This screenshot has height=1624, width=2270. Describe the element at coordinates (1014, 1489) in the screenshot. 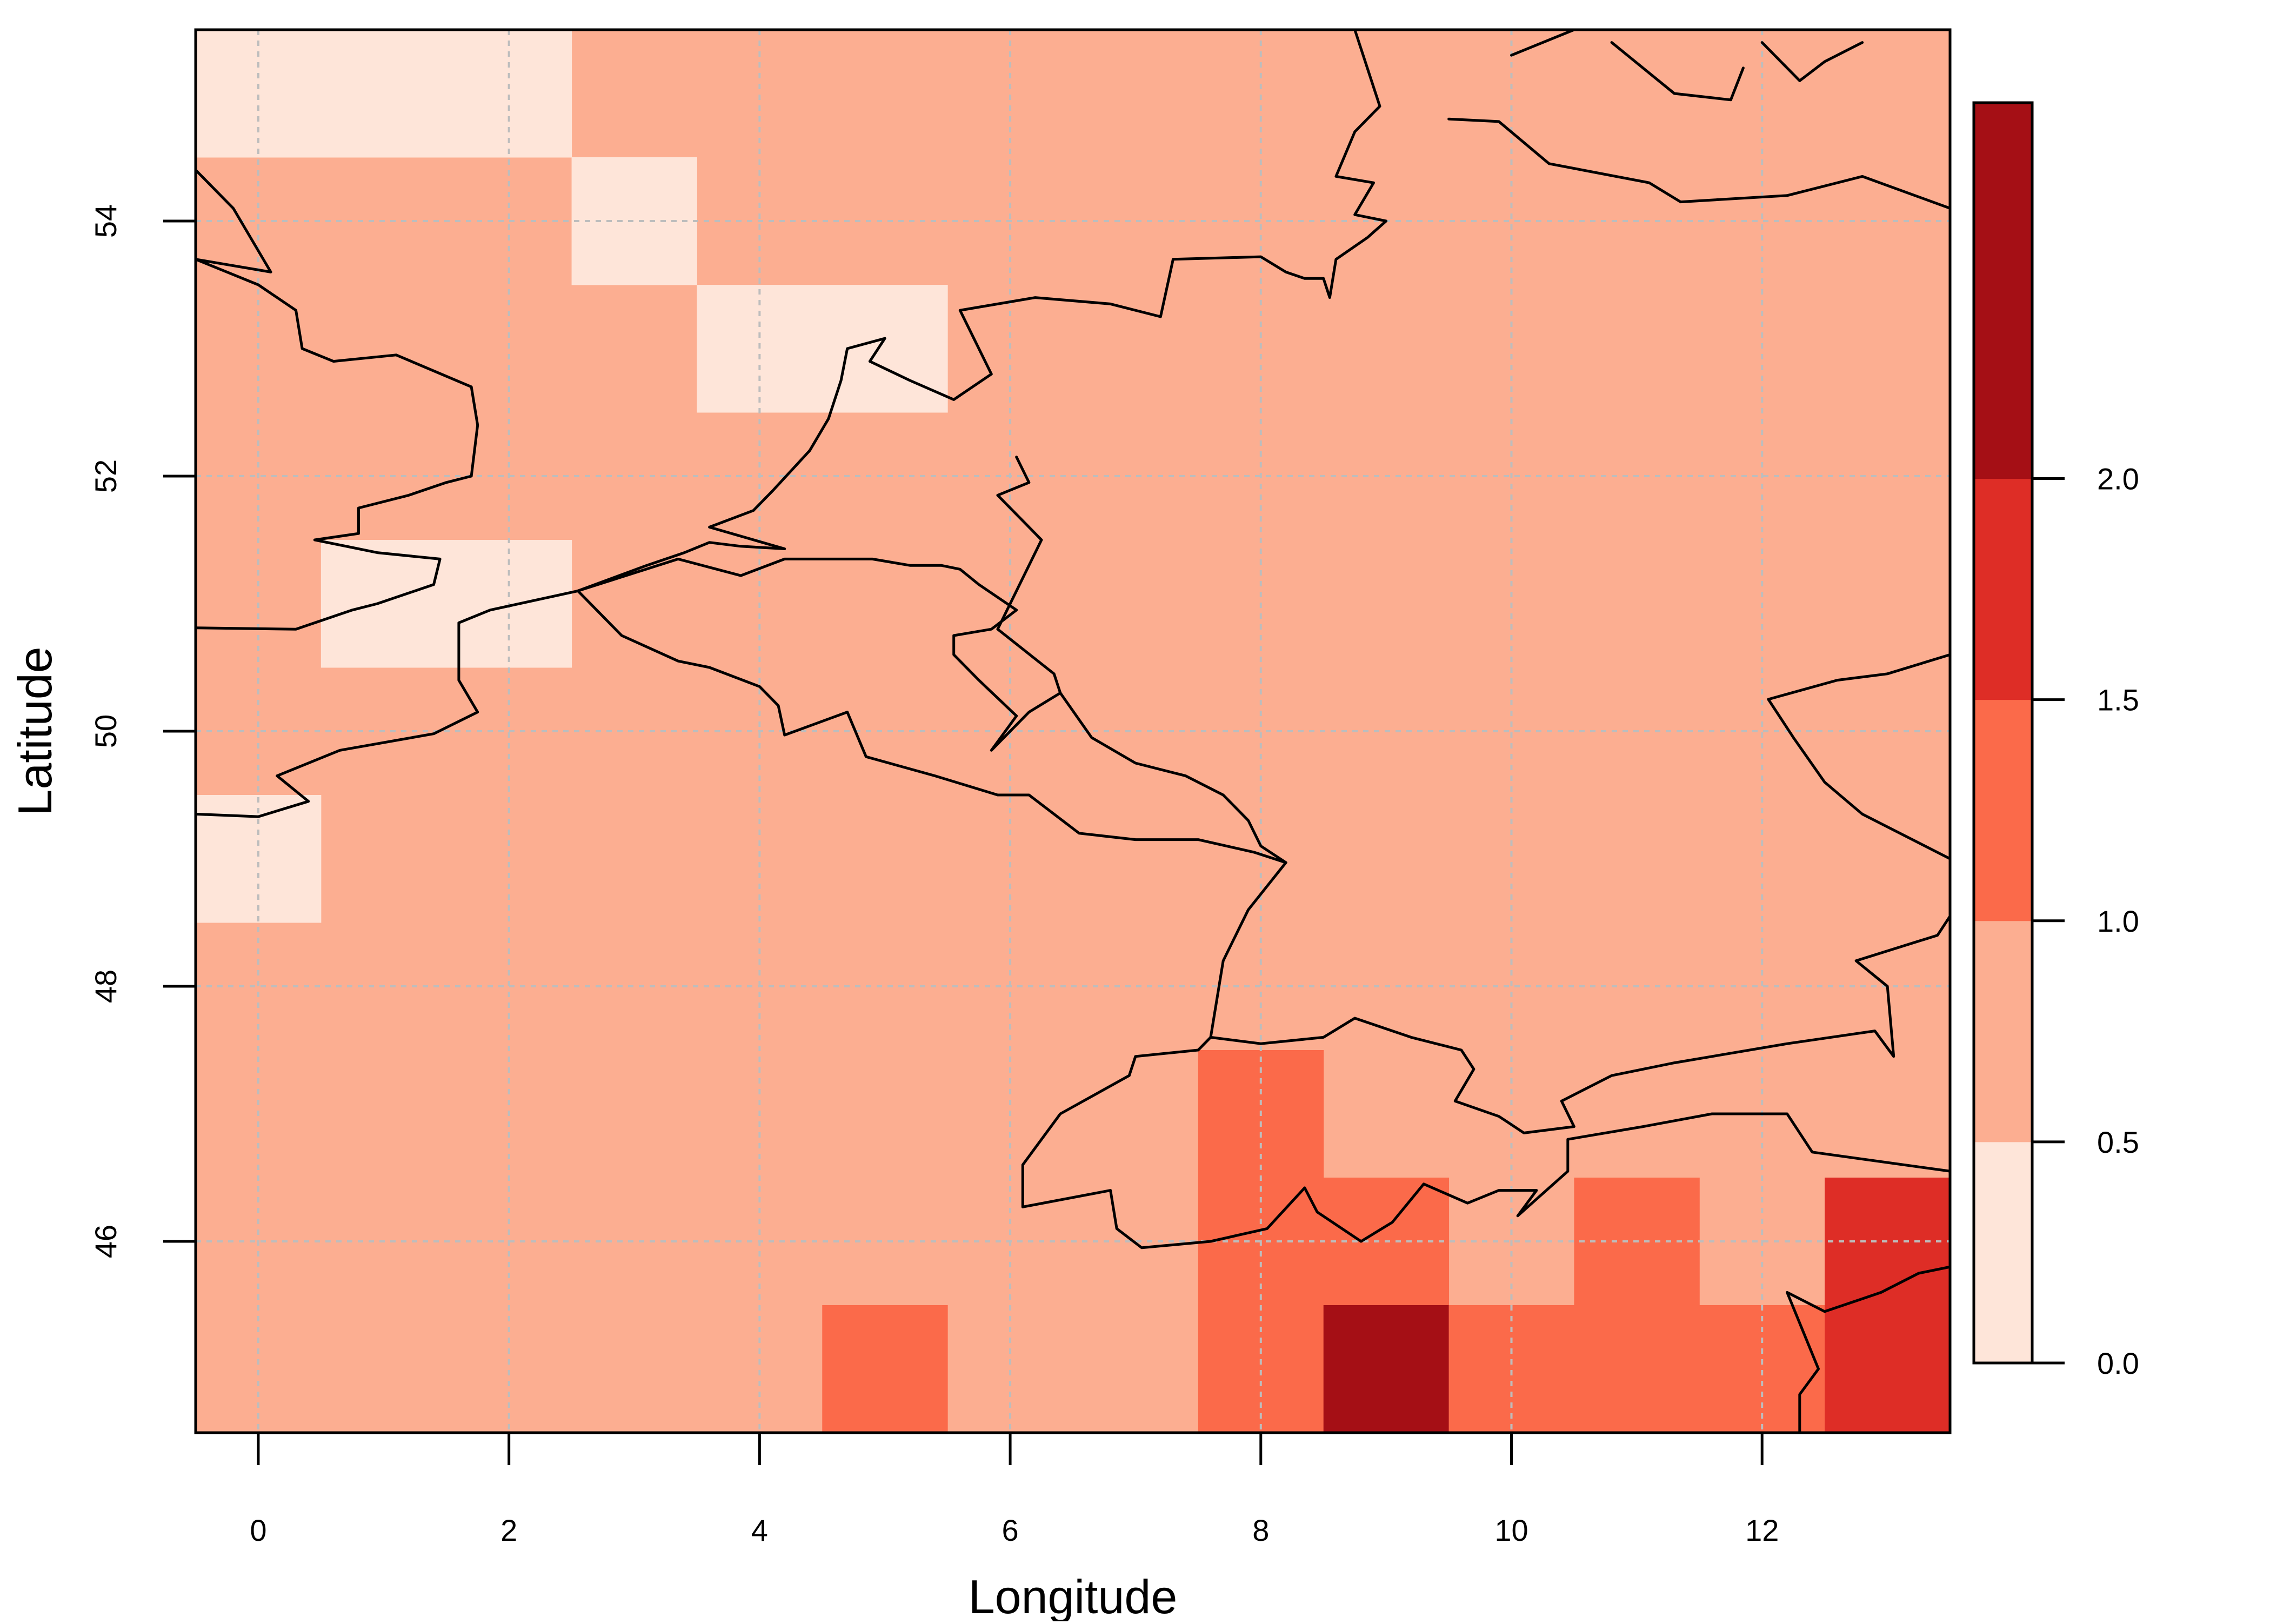

I see `x-axis: 0 2 4 6 8 10 12` at that location.